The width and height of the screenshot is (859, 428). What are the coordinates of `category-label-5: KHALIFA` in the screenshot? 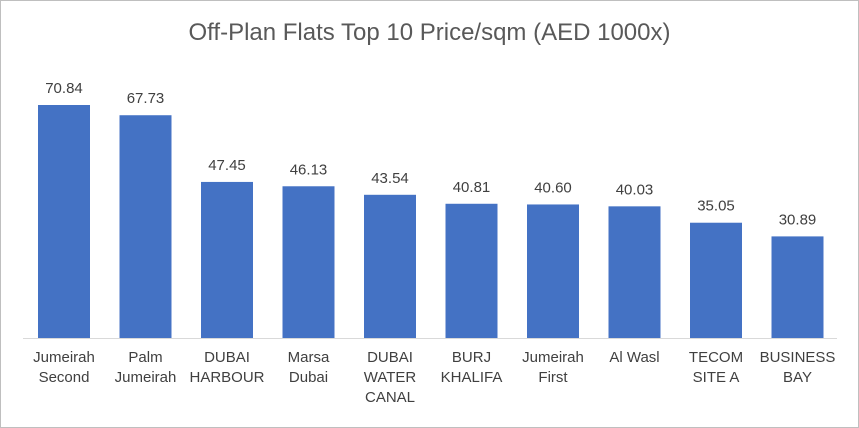 It's located at (472, 377).